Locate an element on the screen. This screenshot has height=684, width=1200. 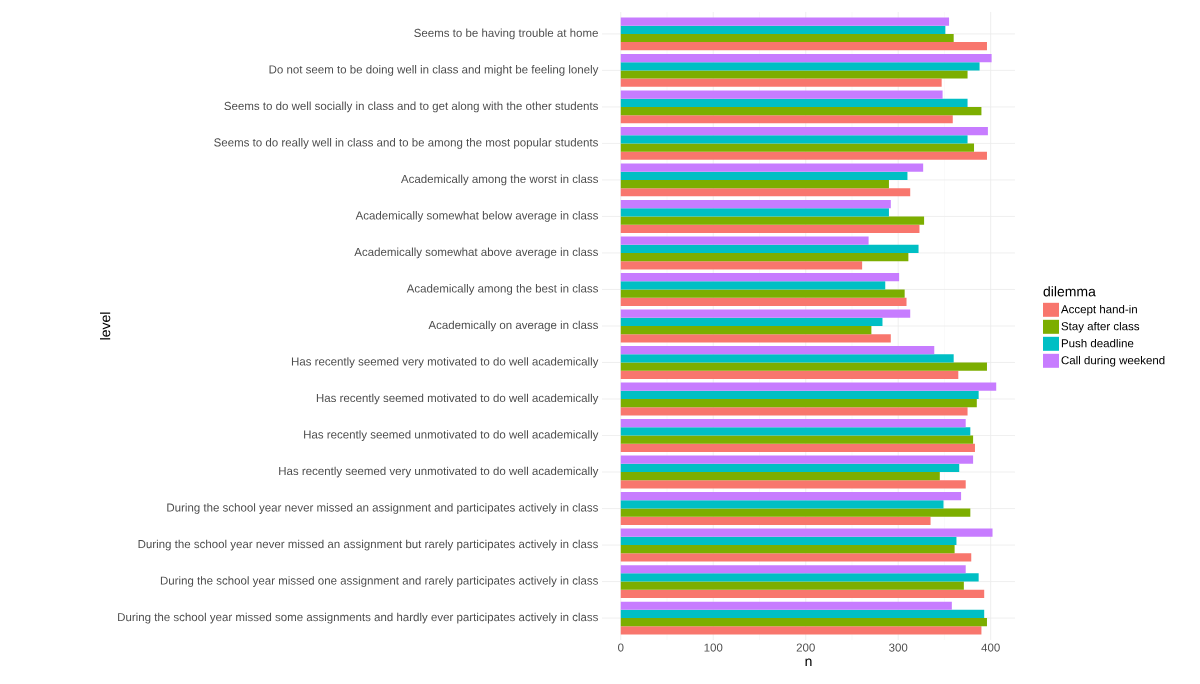
x-tick-label: 100 is located at coordinates (713, 647).